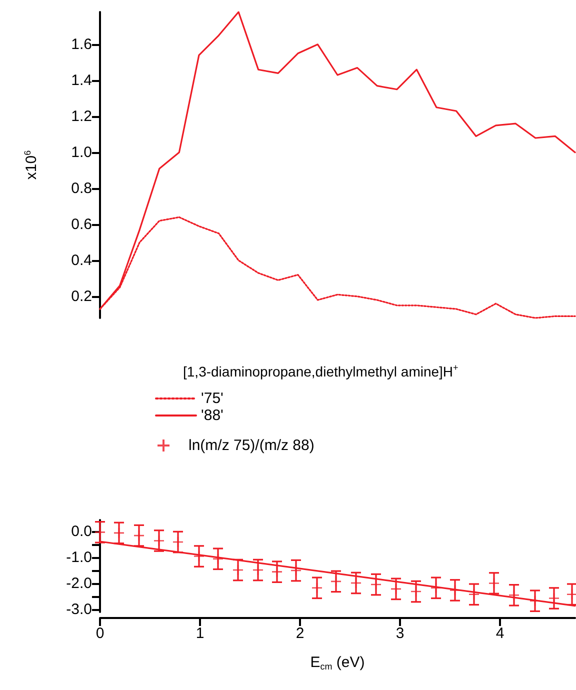 The height and width of the screenshot is (690, 576). What do you see at coordinates (79, 609) in the screenshot?
I see `y-tick-label: -3.0` at bounding box center [79, 609].